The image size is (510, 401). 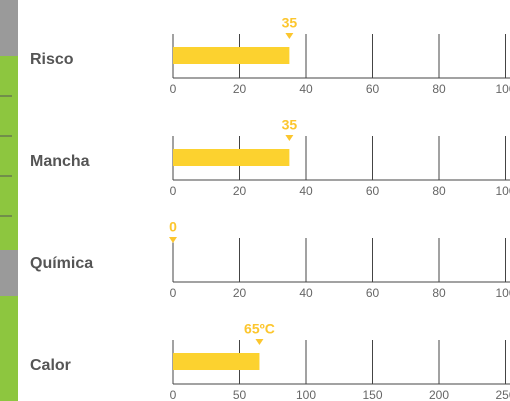 I want to click on side-separators, so click(x=6, y=156).